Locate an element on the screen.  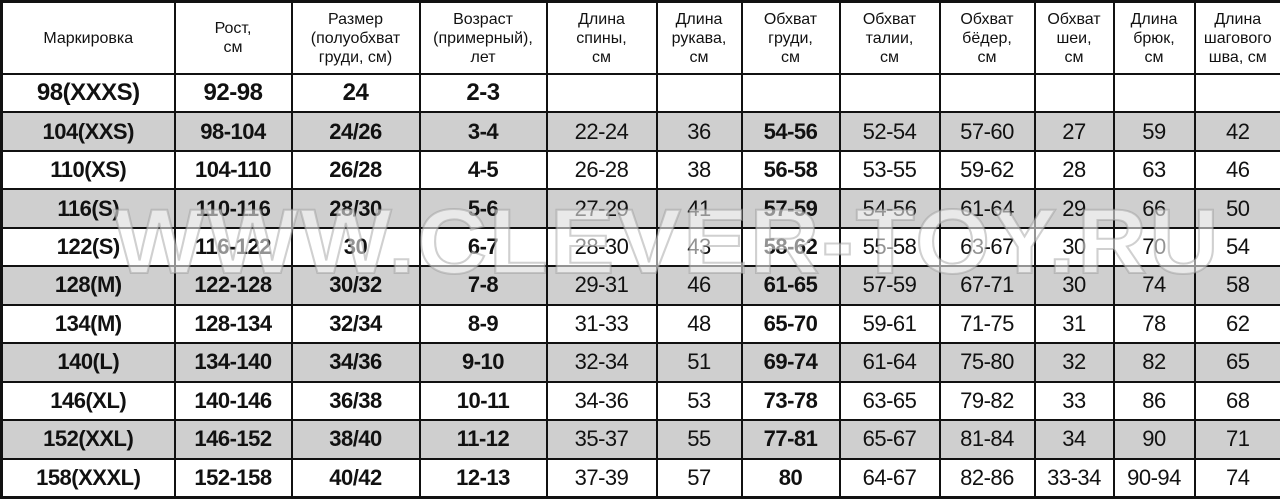
table-cell: 50 is located at coordinates (1236, 208).